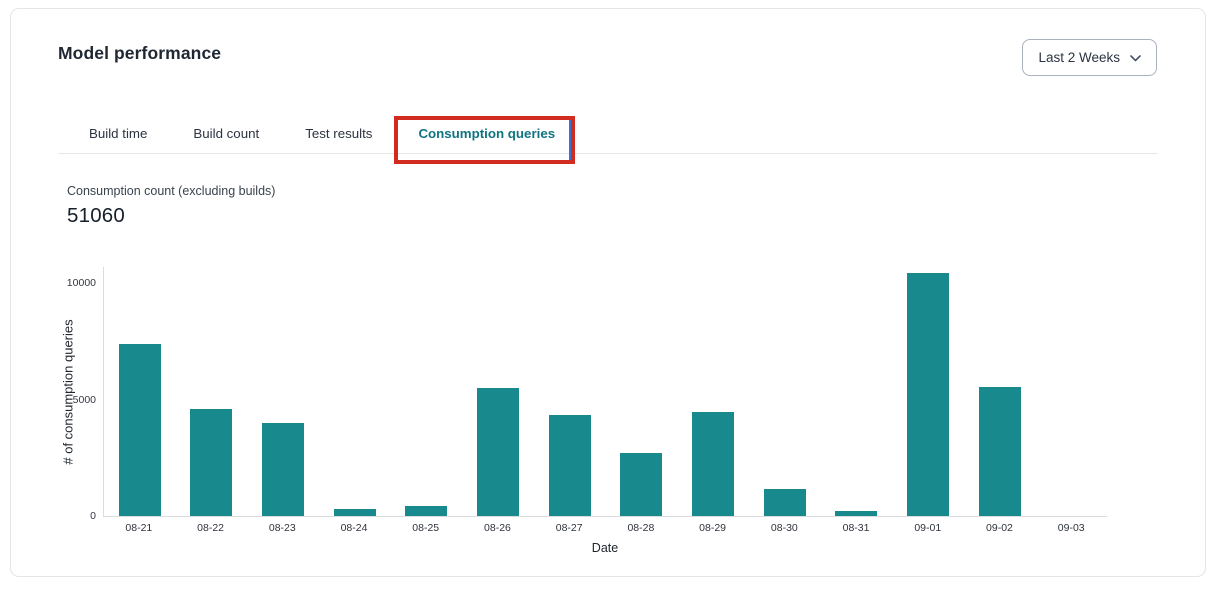 This screenshot has height=590, width=1228. What do you see at coordinates (354, 528) in the screenshot?
I see `x-tick-label: 08-24` at bounding box center [354, 528].